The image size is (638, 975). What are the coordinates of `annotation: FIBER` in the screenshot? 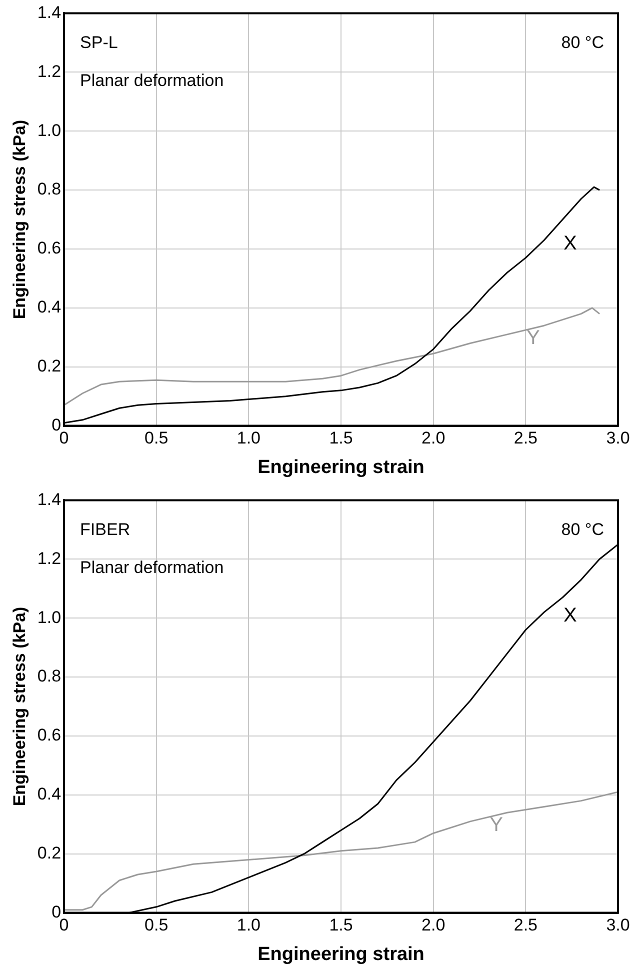 It's located at (105, 529).